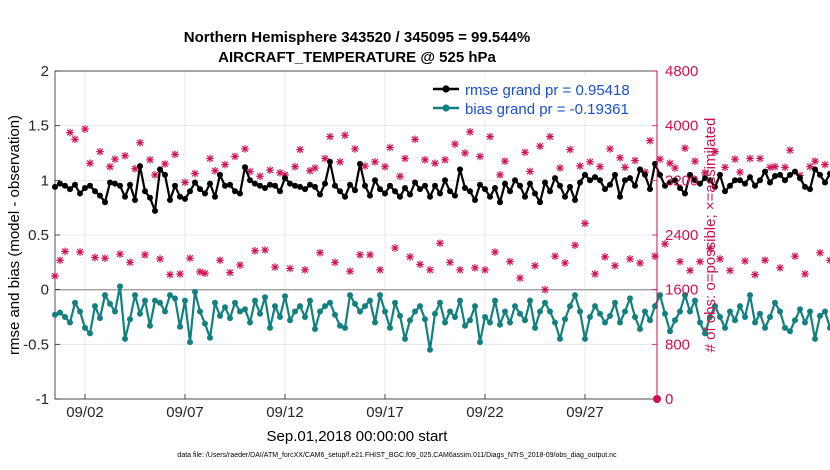 The height and width of the screenshot is (470, 830). I want to click on tick-label-left: 2, so click(45, 71).